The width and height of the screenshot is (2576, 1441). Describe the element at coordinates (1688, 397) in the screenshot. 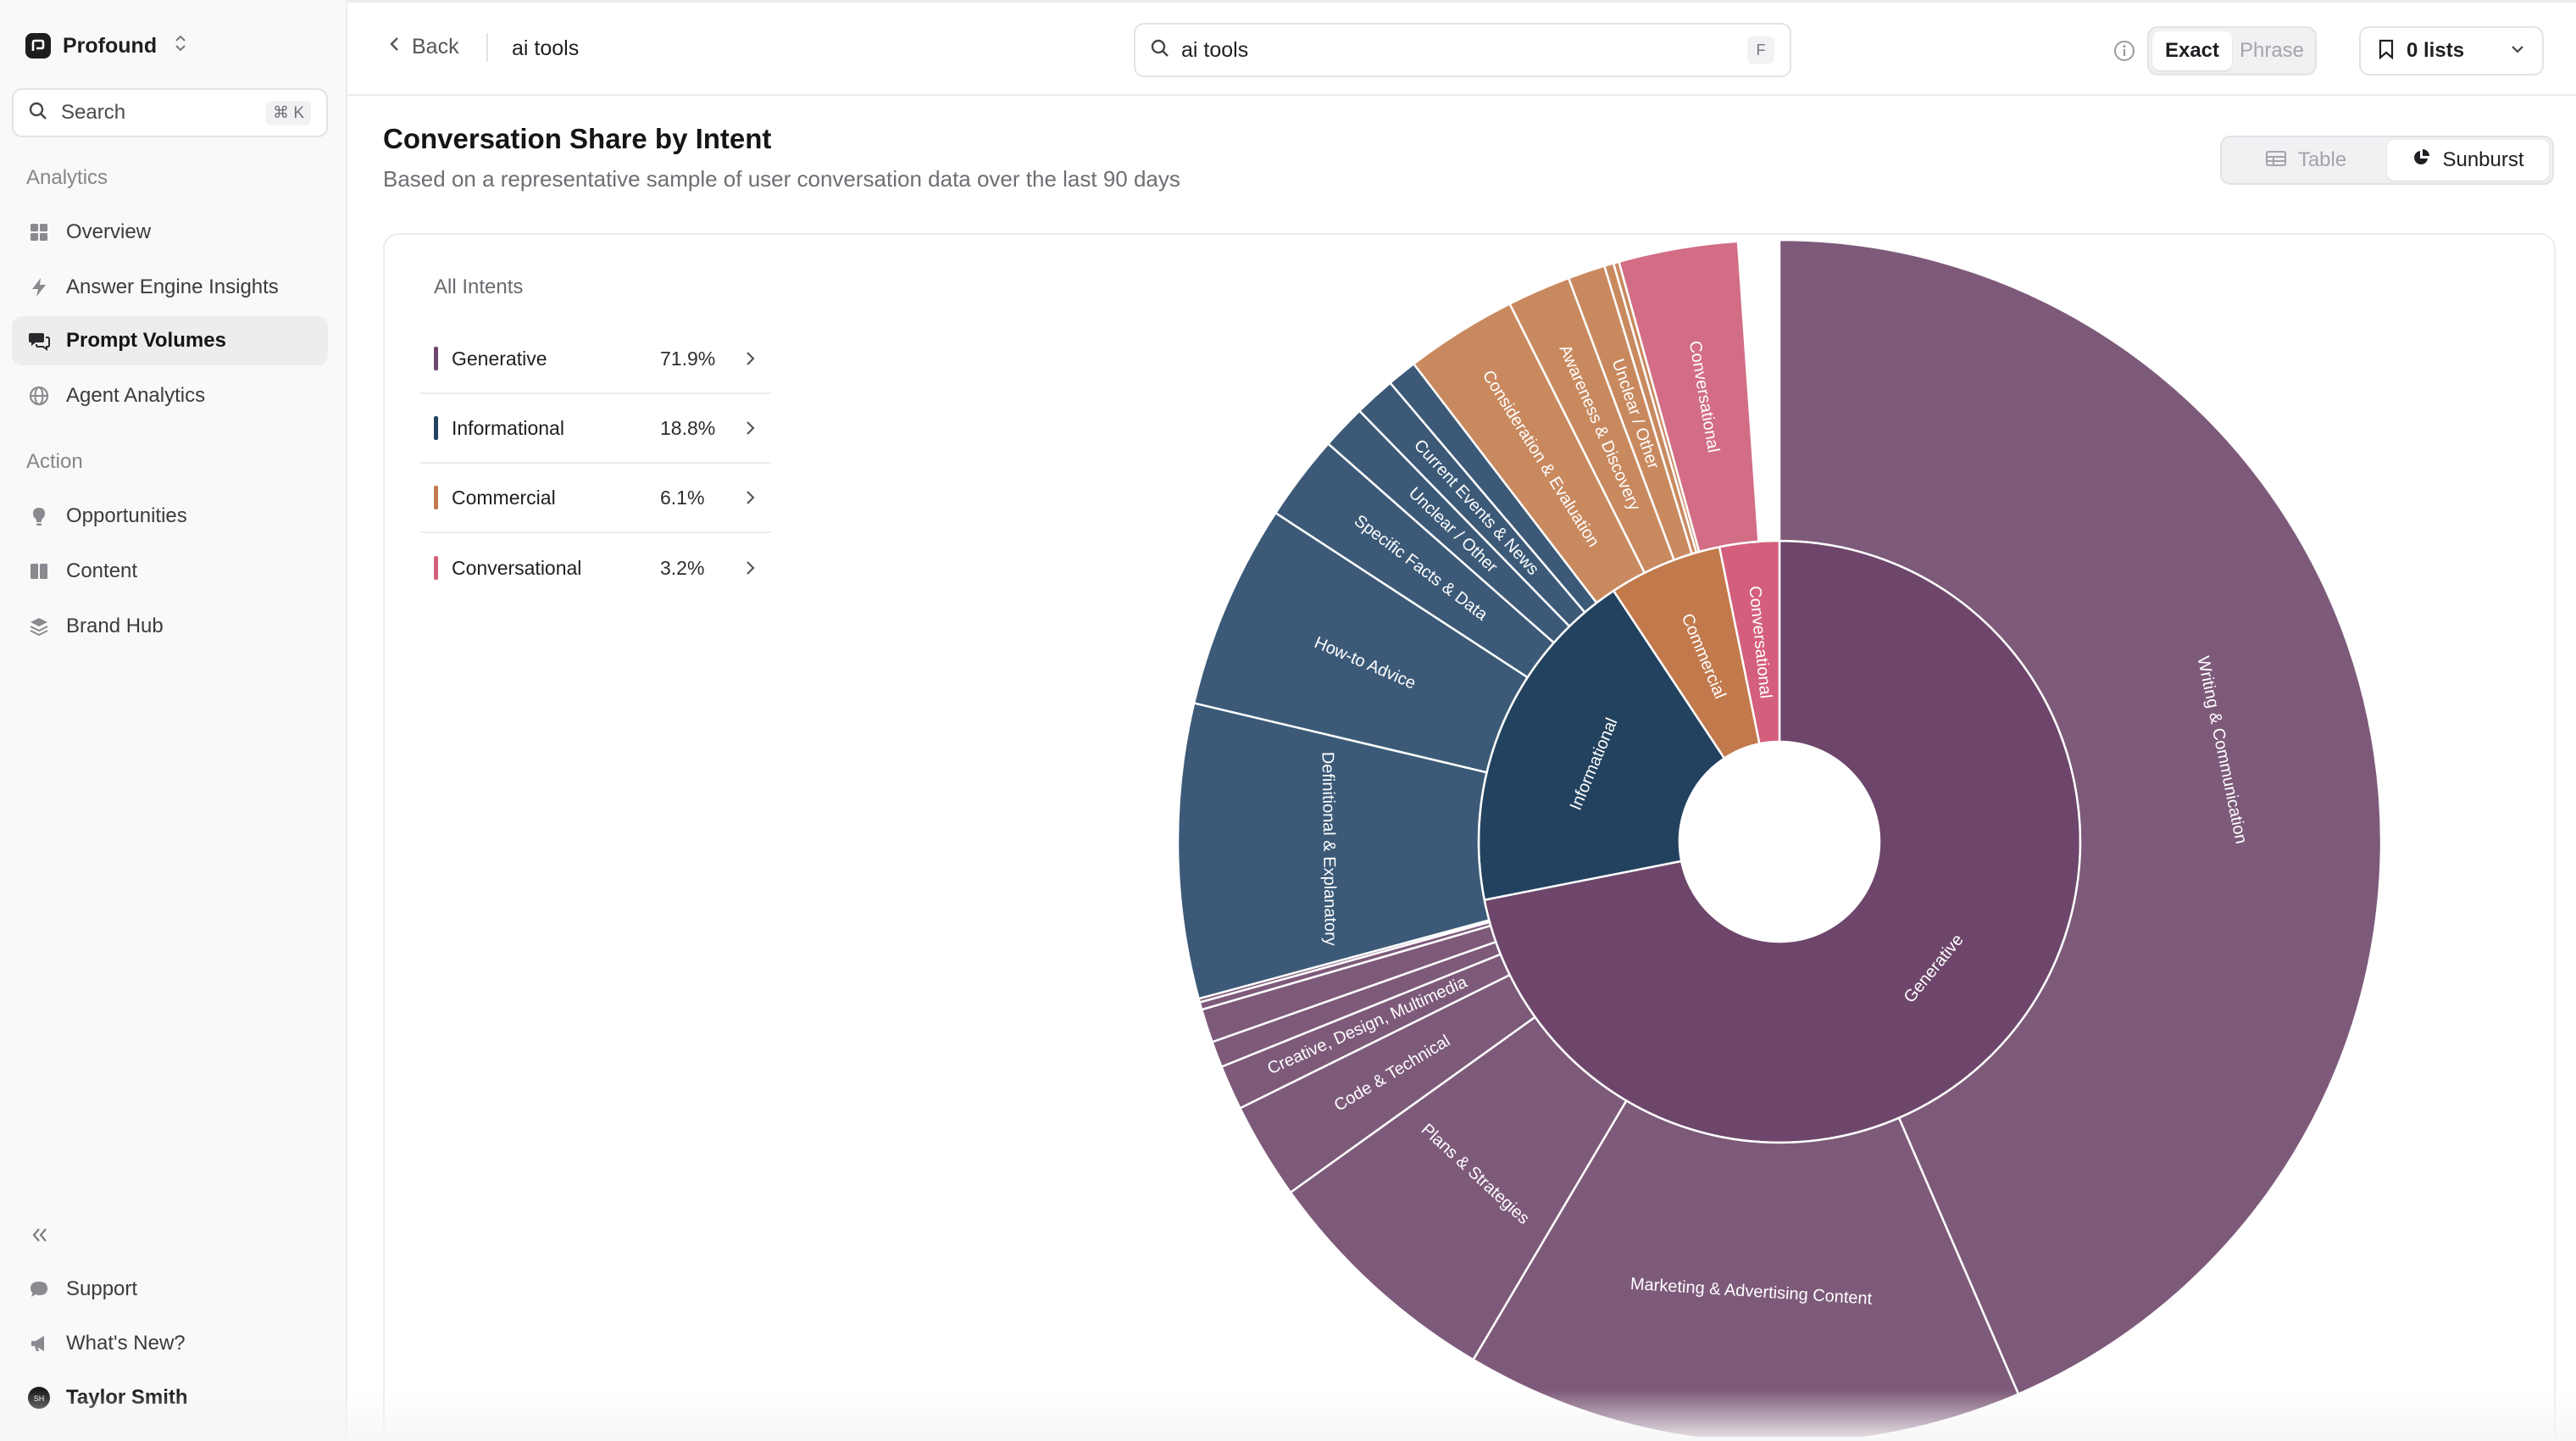

I see `sunburst-outer-conversational` at that location.